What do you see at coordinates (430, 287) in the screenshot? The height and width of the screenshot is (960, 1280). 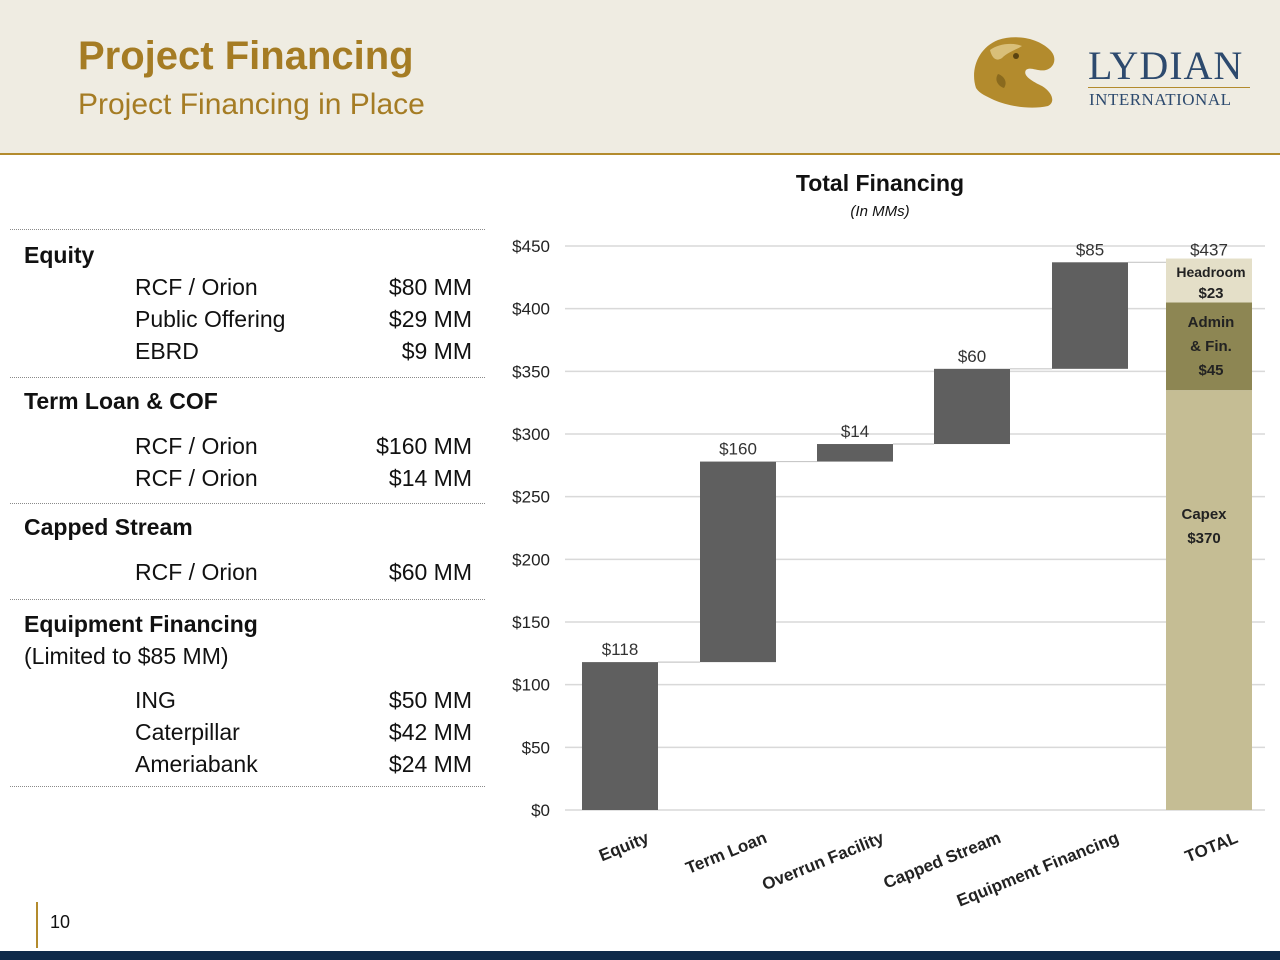 I see `list-item-amount: $80 MM` at bounding box center [430, 287].